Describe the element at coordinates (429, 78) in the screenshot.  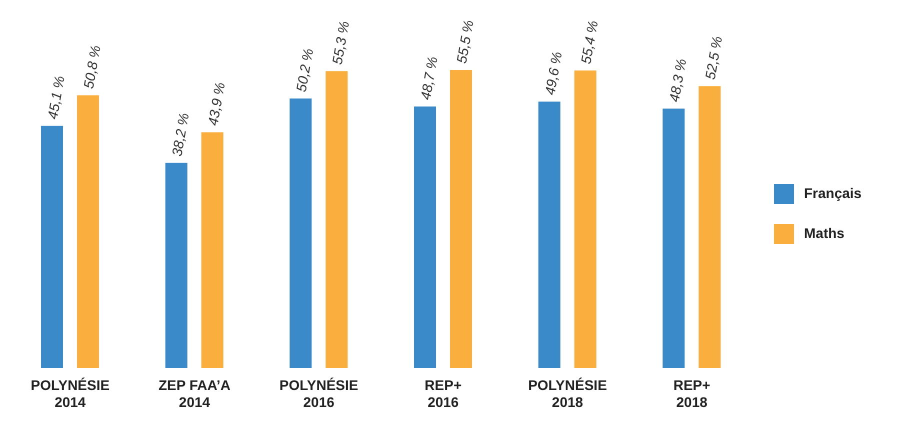
I see `data-label: 48,7 %` at that location.